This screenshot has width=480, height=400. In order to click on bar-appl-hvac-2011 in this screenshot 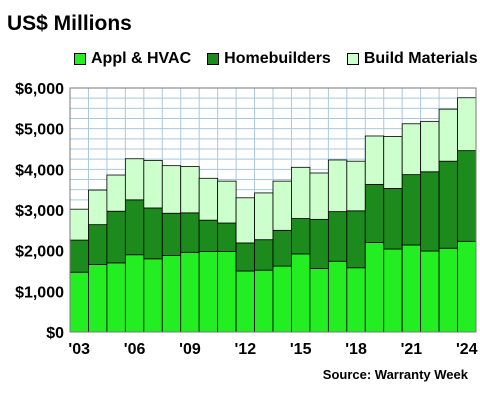, I will do `click(227, 292)`.